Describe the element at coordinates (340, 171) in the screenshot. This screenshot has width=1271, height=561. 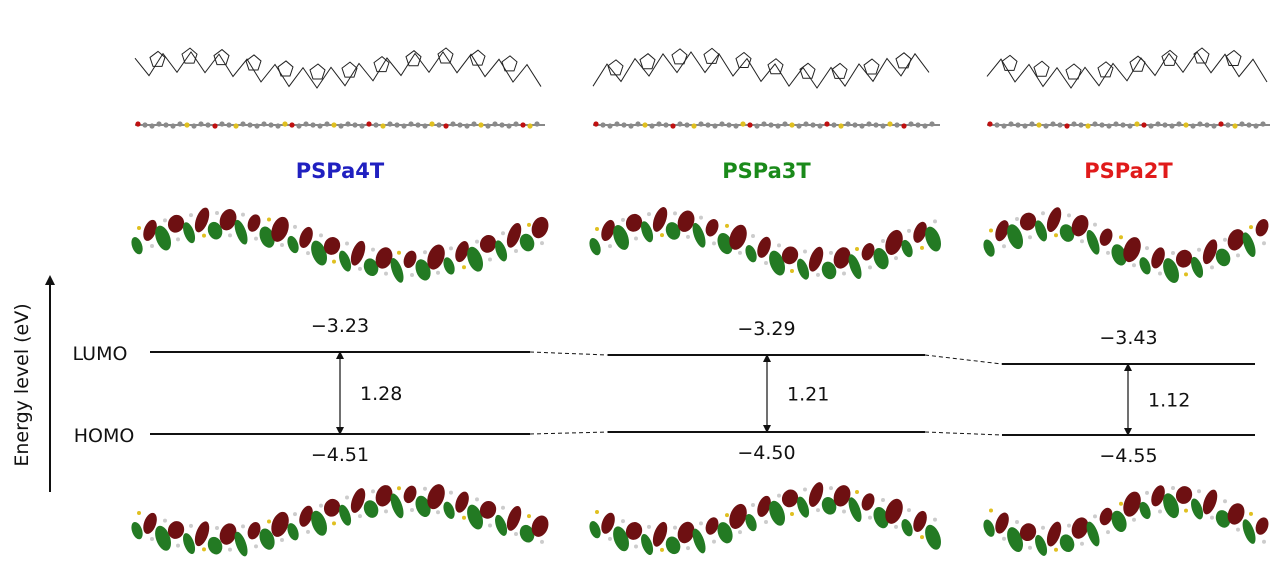
I see `polymer-name: PSPa4T` at that location.